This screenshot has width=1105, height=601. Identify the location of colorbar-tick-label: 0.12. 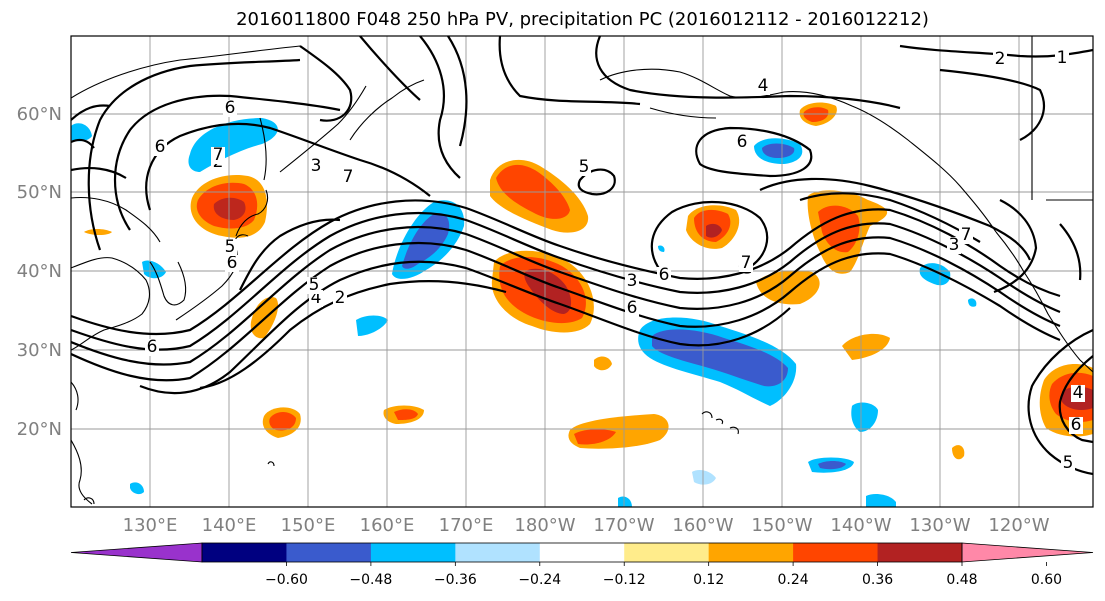
(708, 580).